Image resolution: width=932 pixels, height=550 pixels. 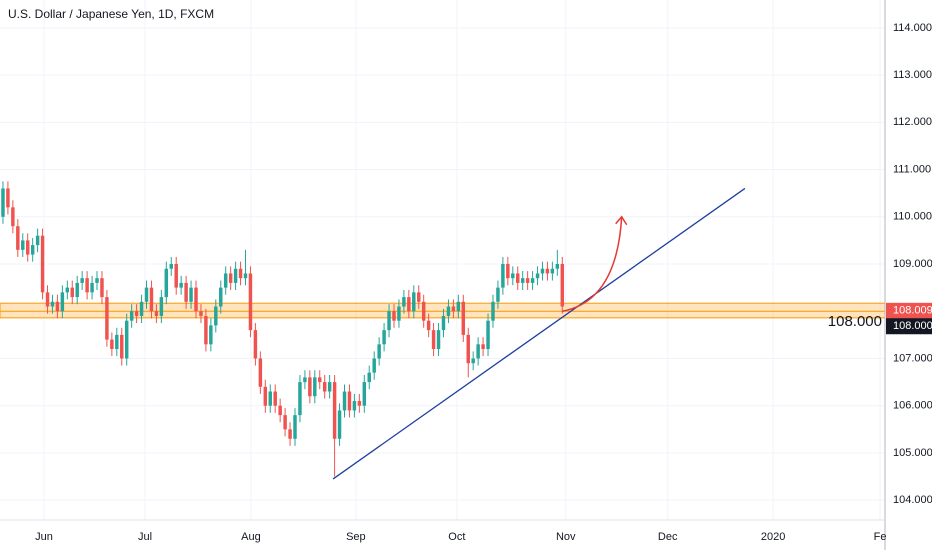 What do you see at coordinates (592, 264) in the screenshot?
I see `projection-arrow` at bounding box center [592, 264].